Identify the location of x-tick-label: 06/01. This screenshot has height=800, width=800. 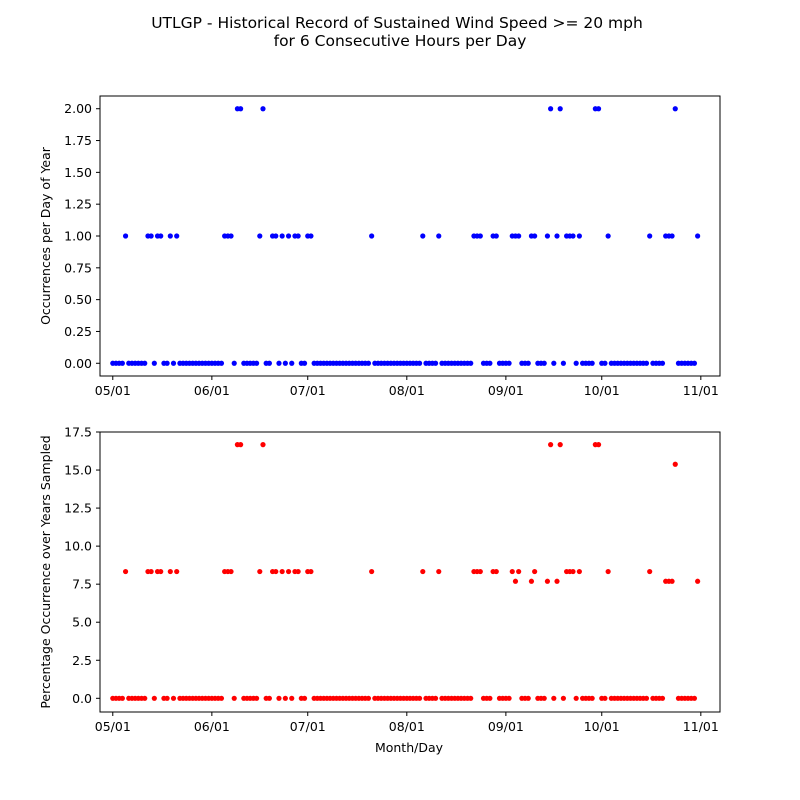
(212, 726).